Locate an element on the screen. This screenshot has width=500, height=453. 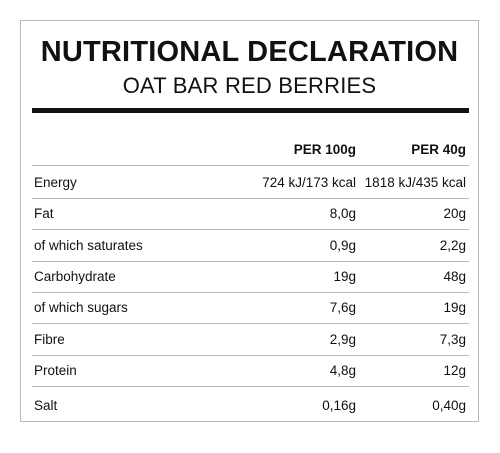
value-per-100g: 0,16g is located at coordinates (339, 405).